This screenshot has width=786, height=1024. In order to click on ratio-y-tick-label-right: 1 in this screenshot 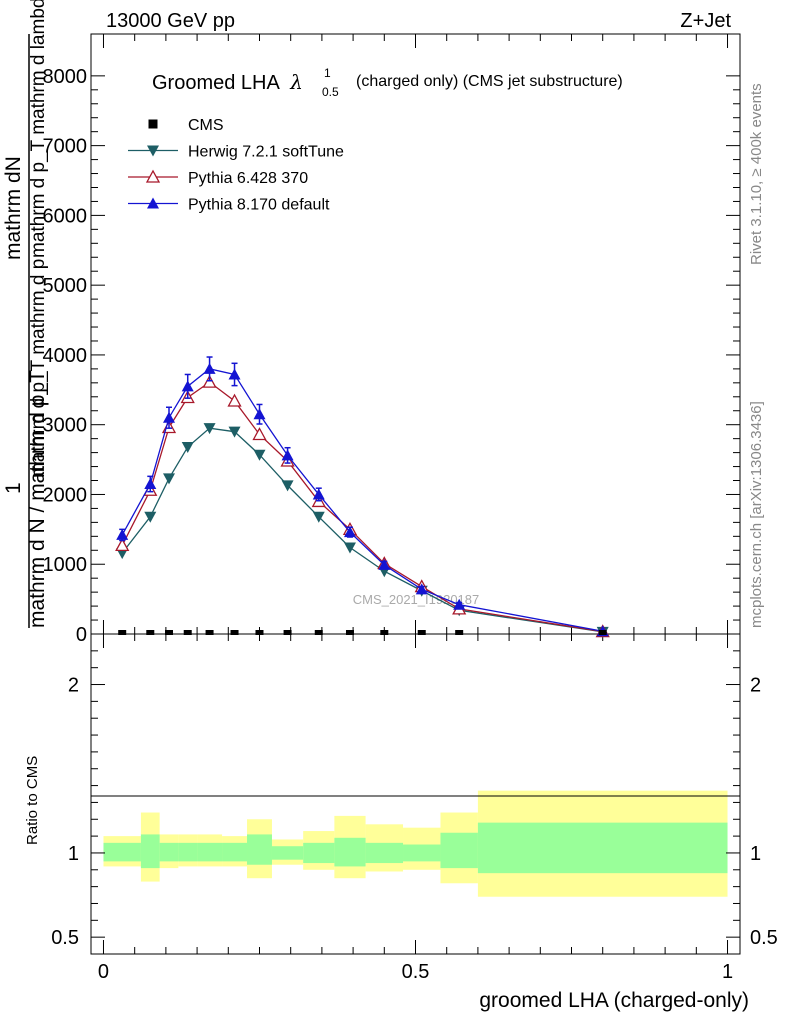, I will do `click(755, 854)`.